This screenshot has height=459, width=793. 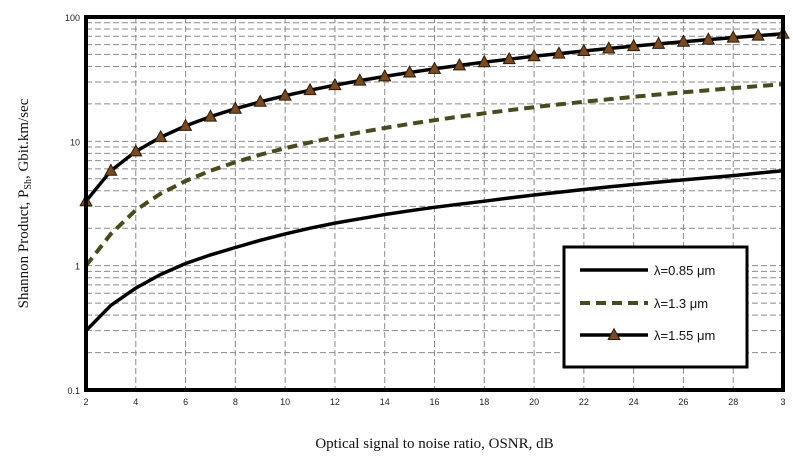 I want to click on x-tick-label: 28, so click(x=733, y=402).